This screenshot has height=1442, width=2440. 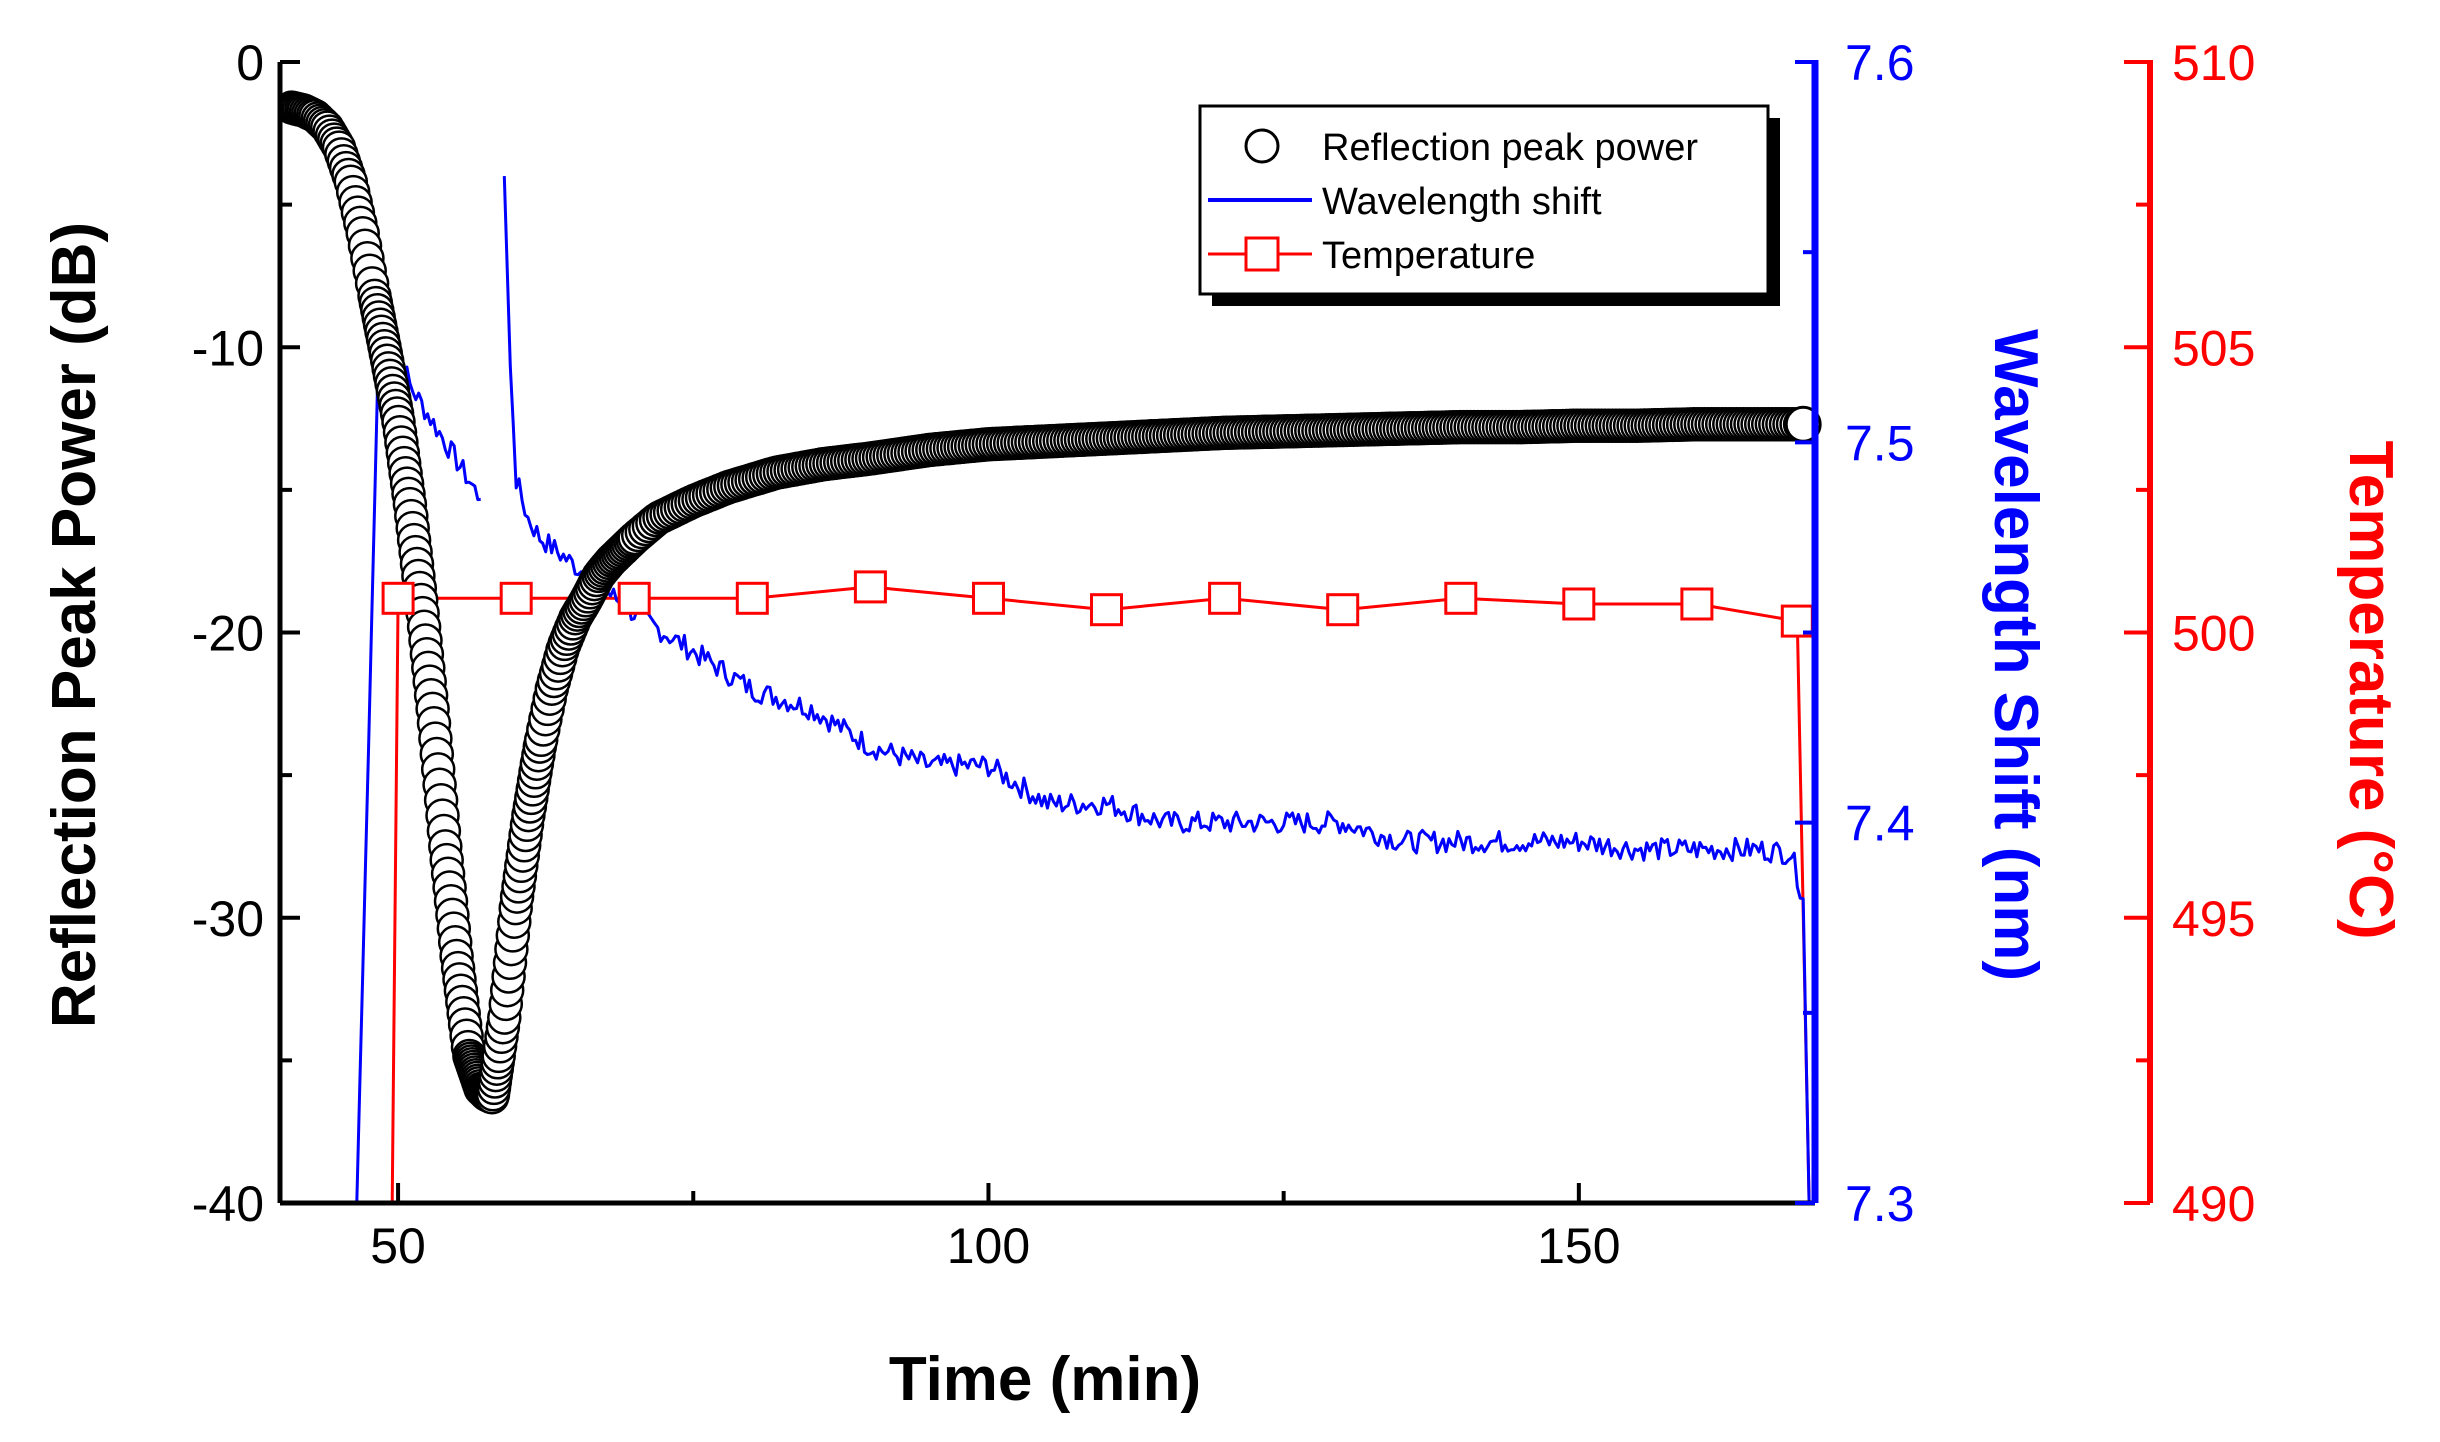 What do you see at coordinates (1880, 443) in the screenshot?
I see `wavelength-tick-label: 7.5` at bounding box center [1880, 443].